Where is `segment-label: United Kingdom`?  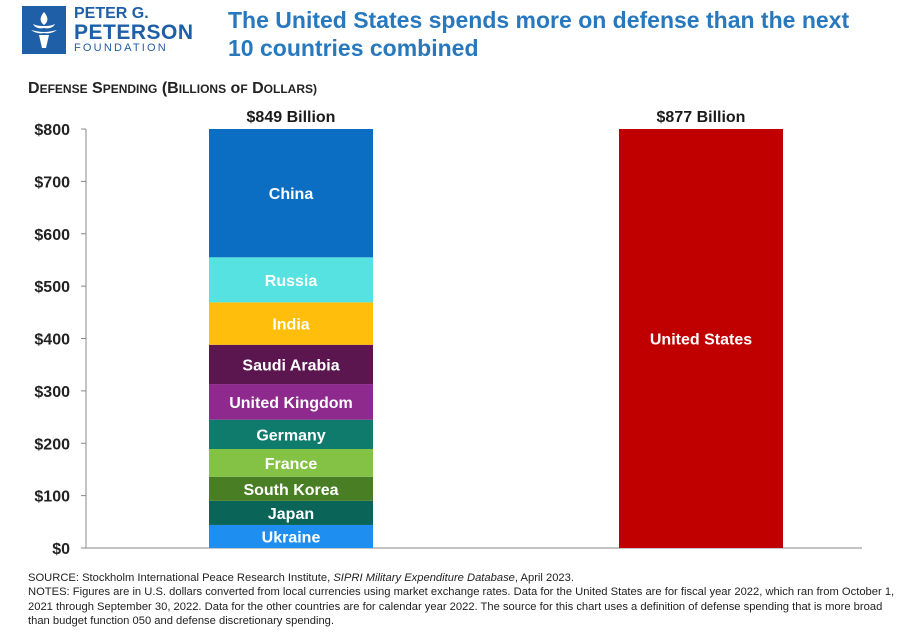 segment-label: United Kingdom is located at coordinates (291, 403).